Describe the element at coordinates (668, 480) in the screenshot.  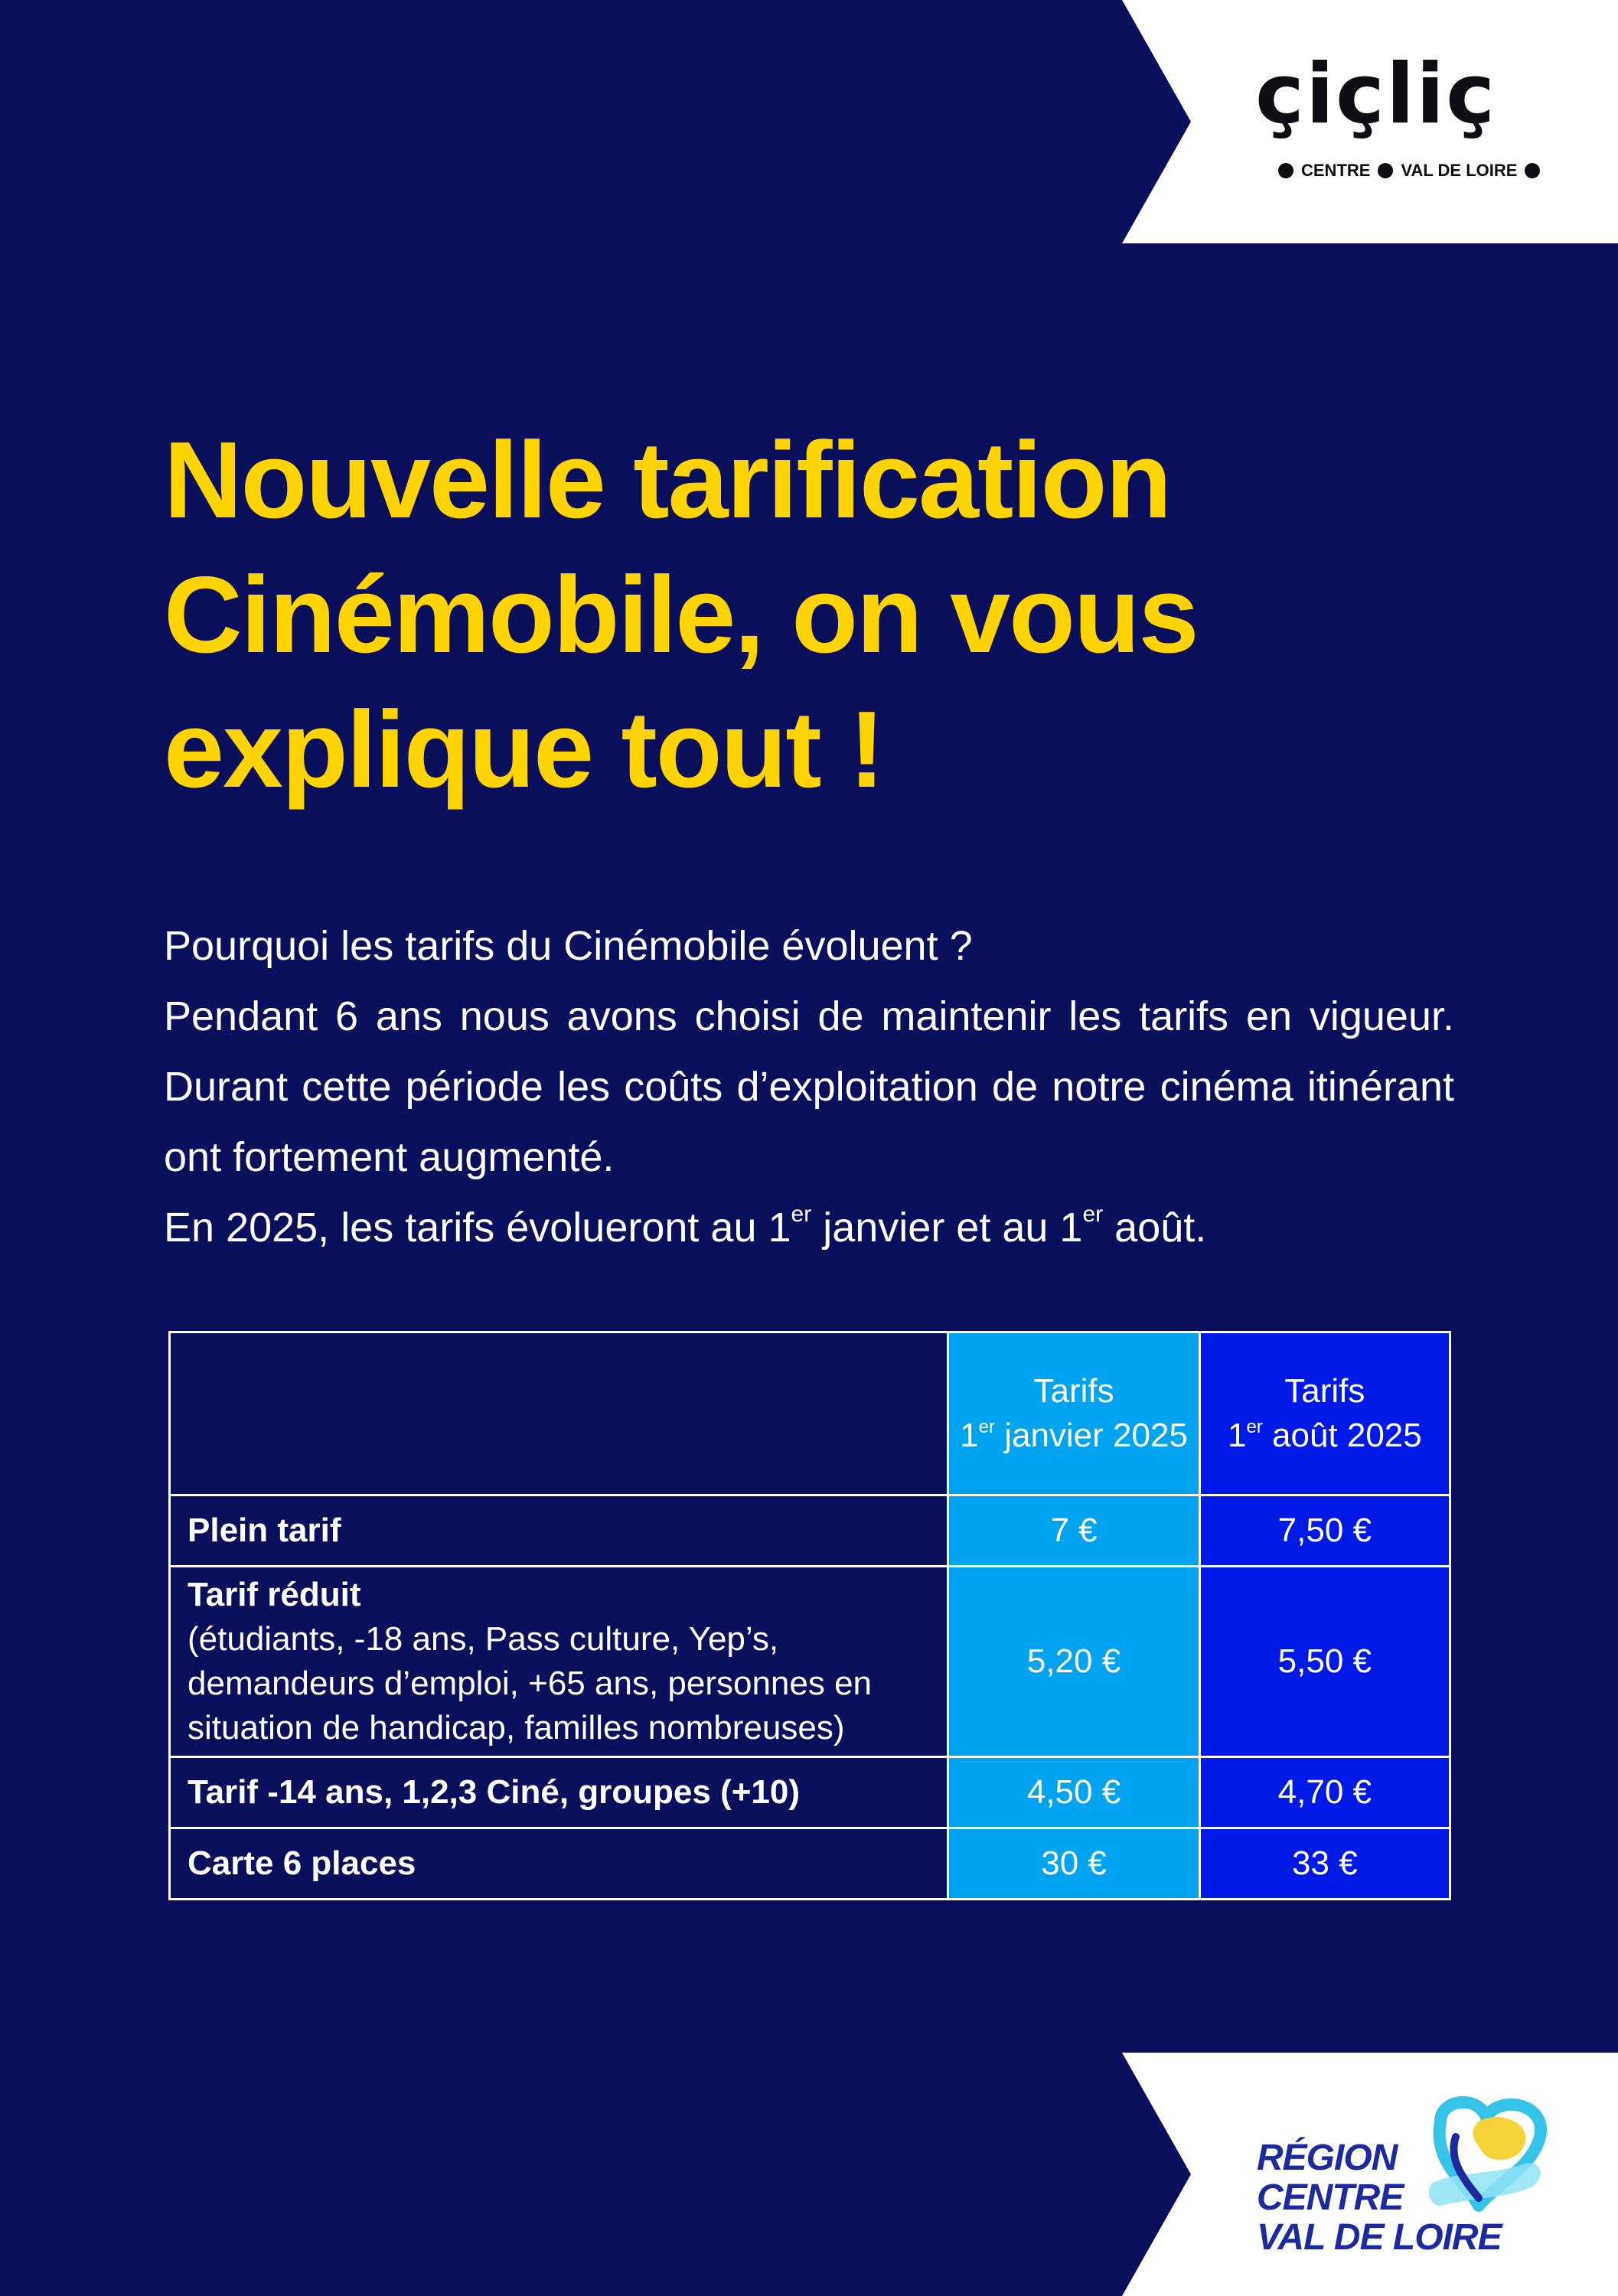
I see `title-line-1: Nouvelle tarification` at that location.